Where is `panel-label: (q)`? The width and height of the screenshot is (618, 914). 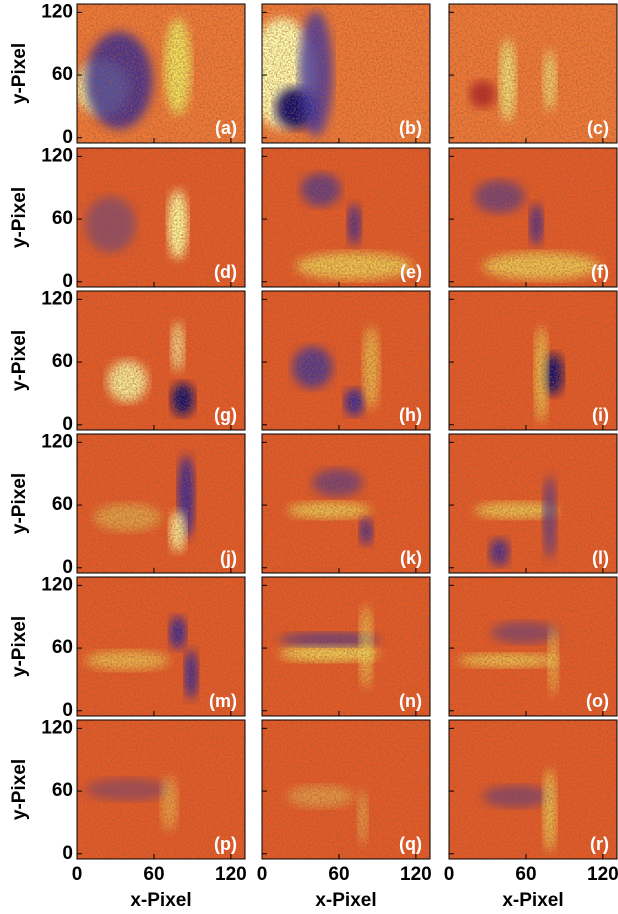
panel-label: (q) is located at coordinates (410, 844).